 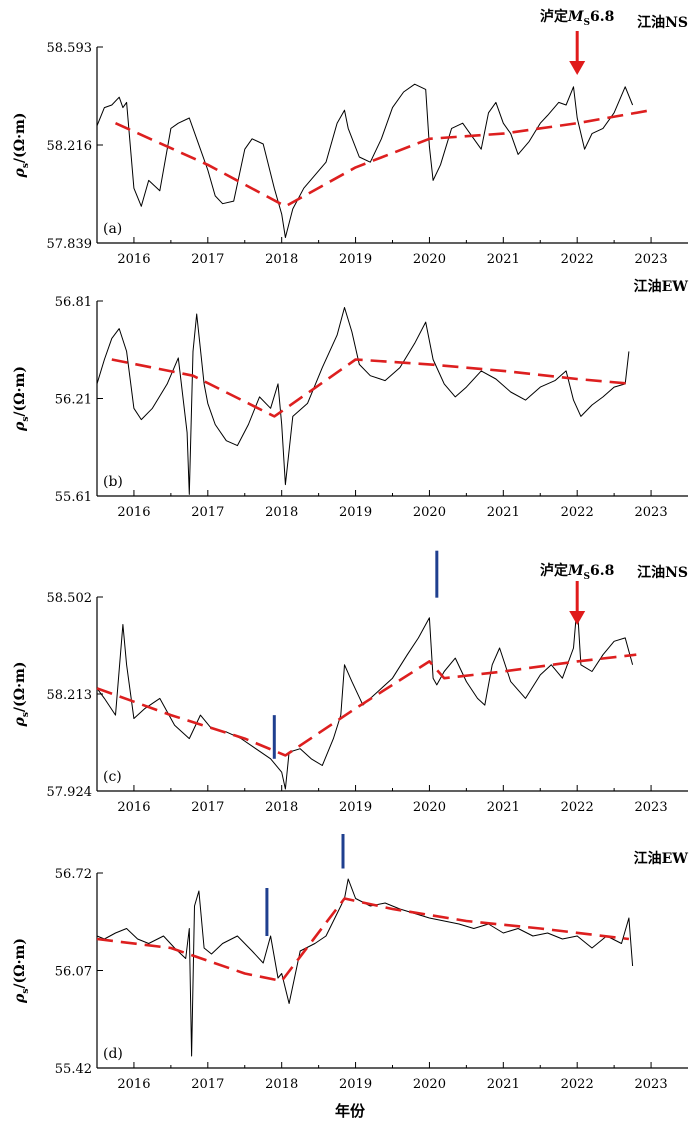 What do you see at coordinates (70, 792) in the screenshot?
I see `y-tick-label: 57.924` at bounding box center [70, 792].